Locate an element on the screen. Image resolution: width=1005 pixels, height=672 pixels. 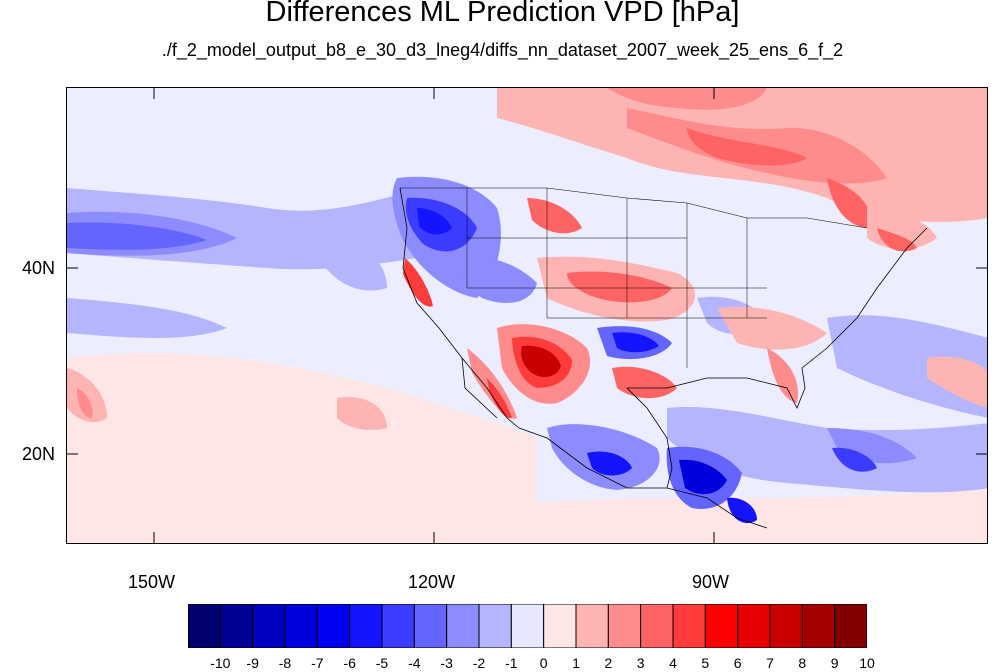
colorbar-boxes is located at coordinates (527, 626).